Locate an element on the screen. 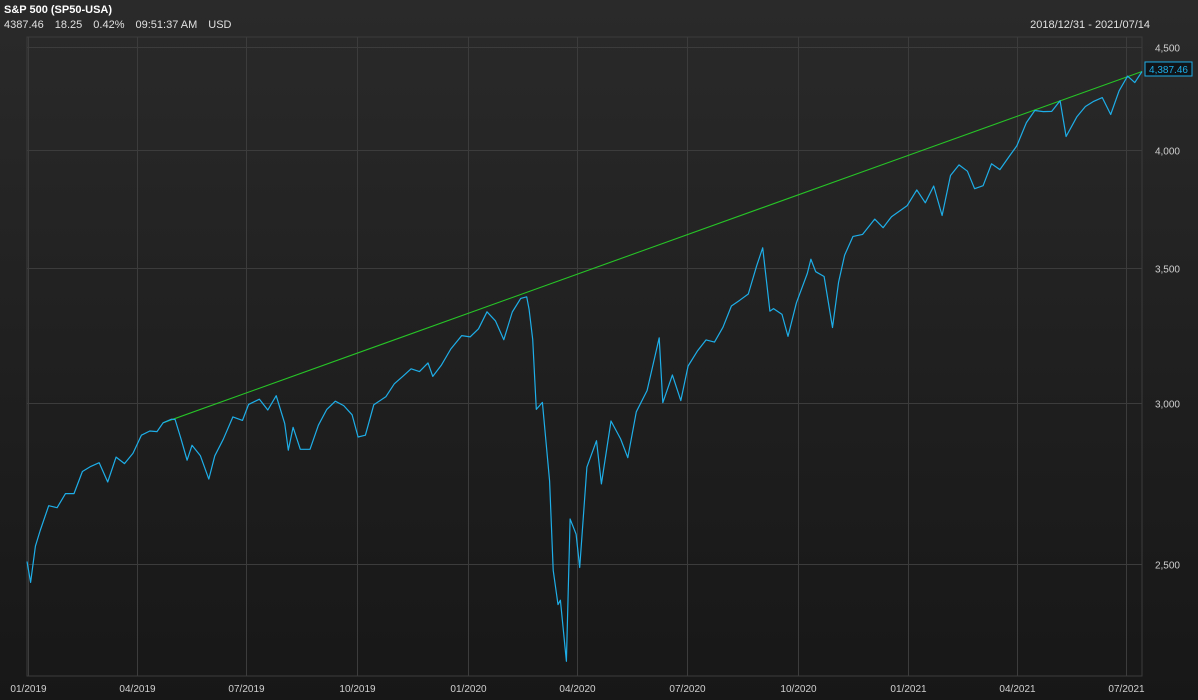  x-tick-label: 04/2021 is located at coordinates (1017, 689).